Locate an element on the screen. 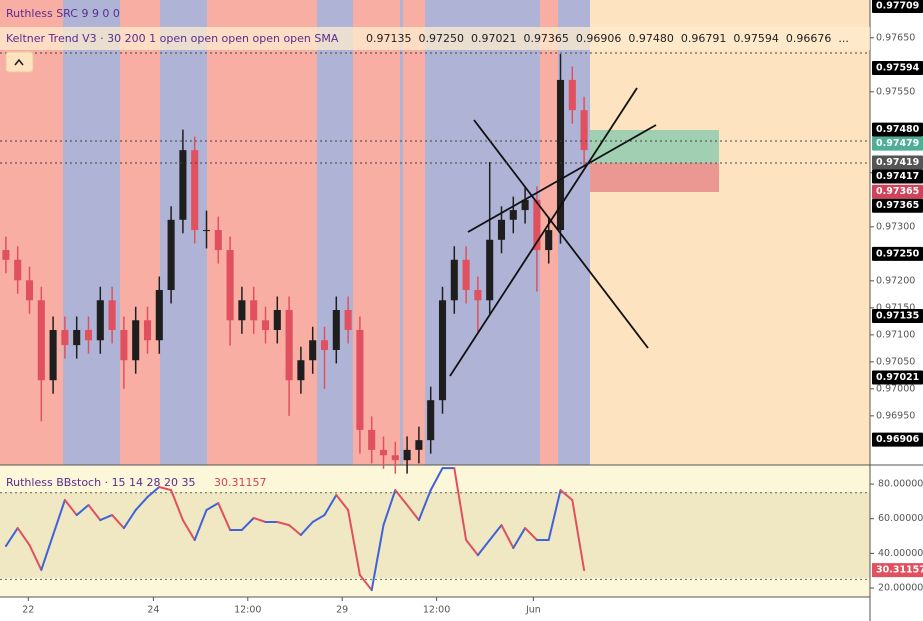 The image size is (923, 621). value-badge-label: 30.31157 is located at coordinates (899, 570).